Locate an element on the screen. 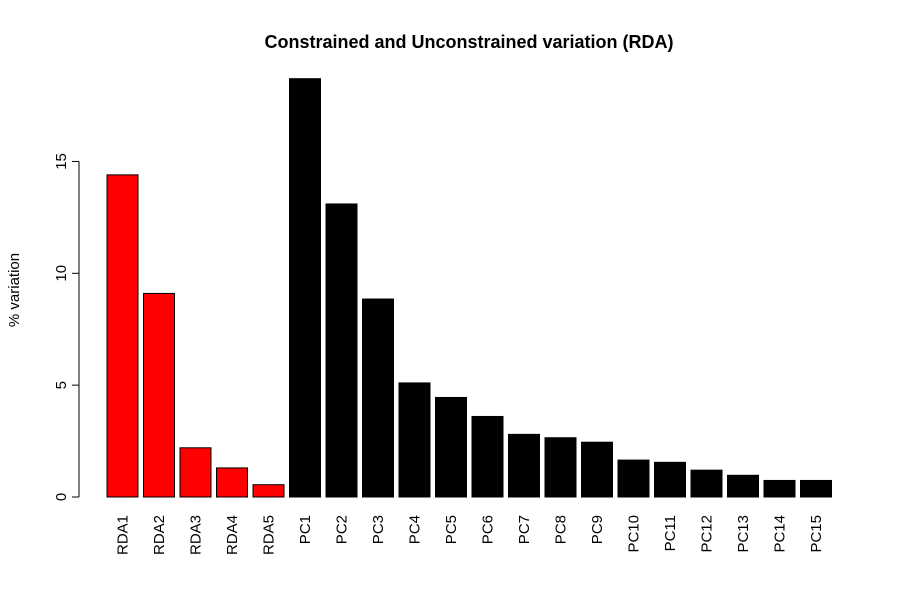  bar-pc12 is located at coordinates (706, 483).